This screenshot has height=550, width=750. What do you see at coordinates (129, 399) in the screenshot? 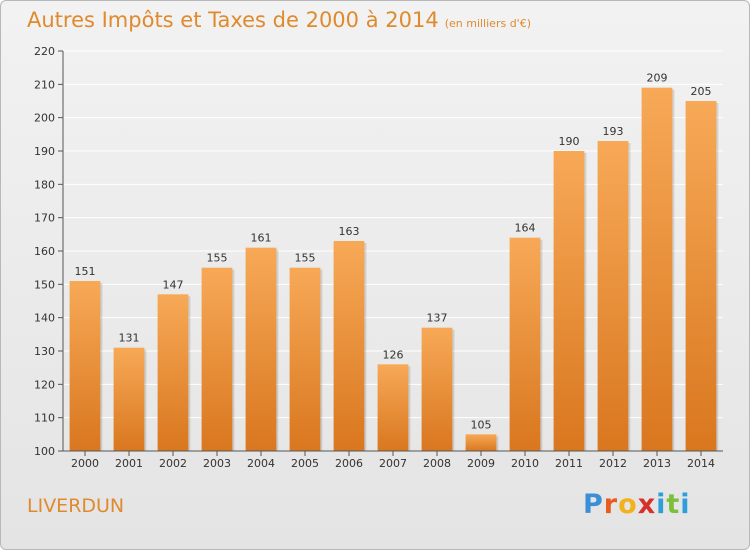
I see `bar-2001` at bounding box center [129, 399].